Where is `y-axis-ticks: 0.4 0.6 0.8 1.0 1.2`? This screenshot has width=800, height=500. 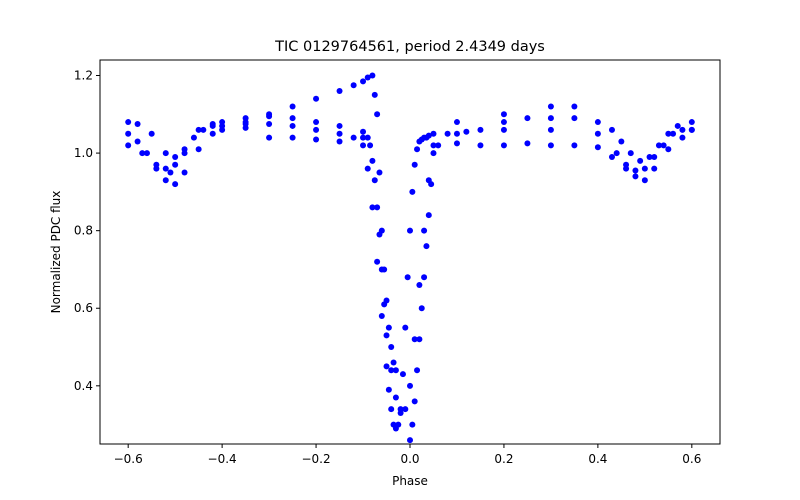 y-axis-ticks: 0.4 0.6 0.8 1.0 1.2 is located at coordinates (87, 231).